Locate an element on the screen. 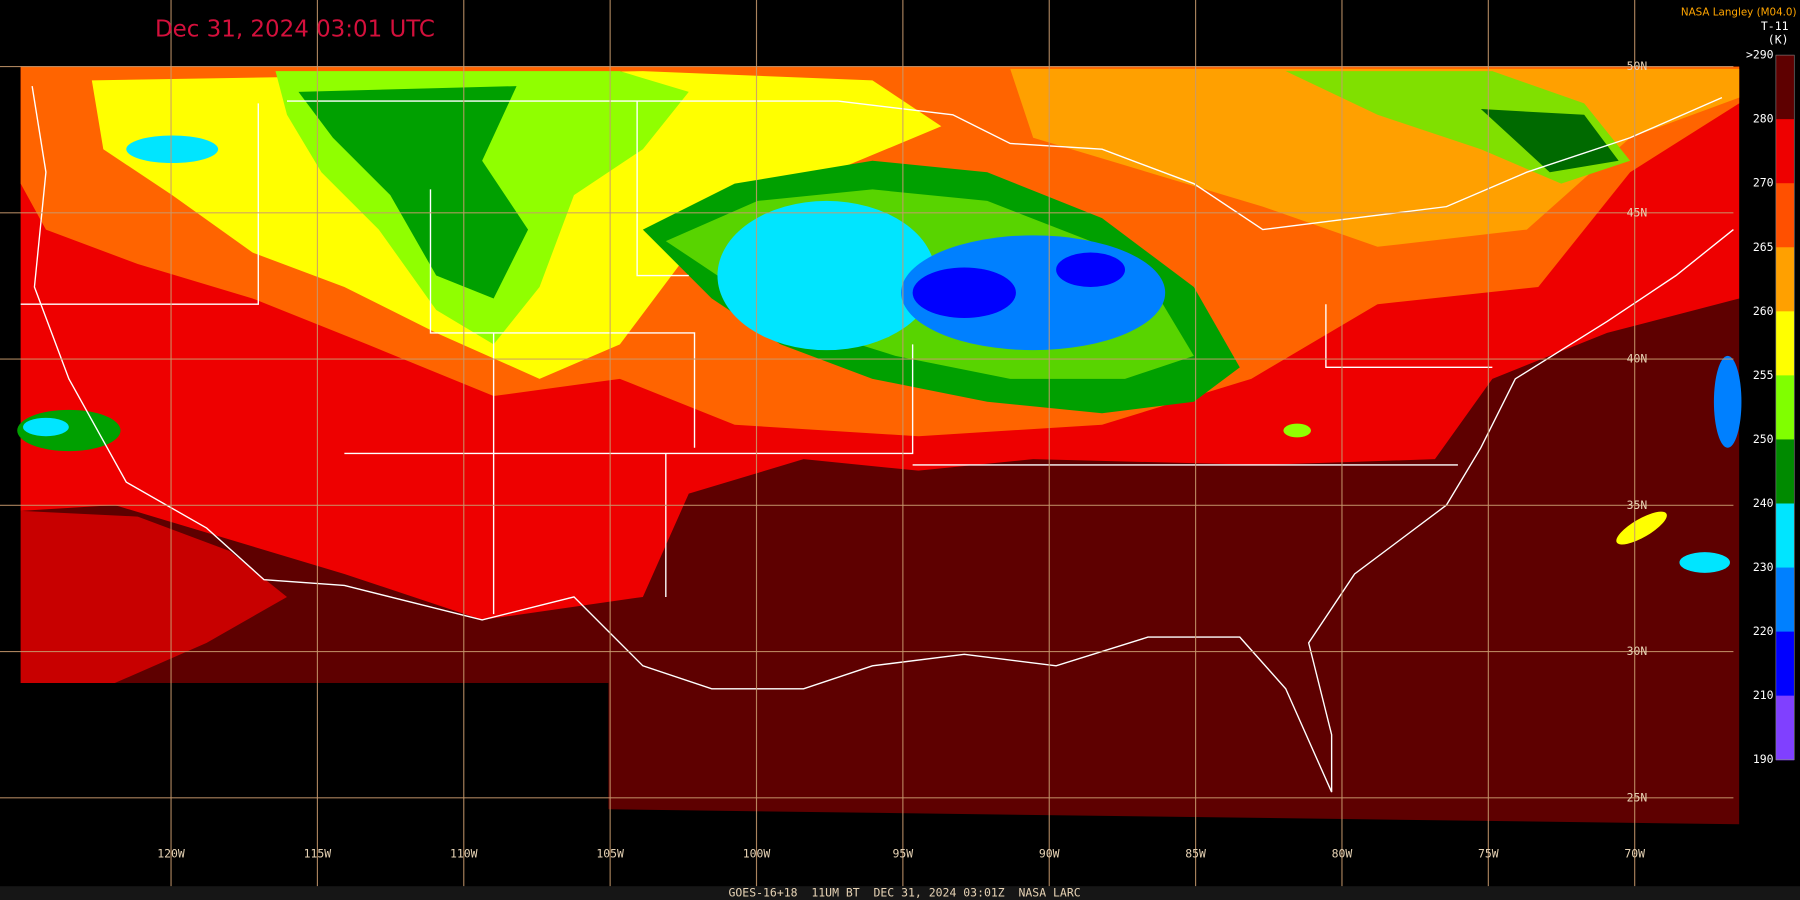 Image resolution: width=1800 pixels, height=900 pixels. latitude-label: 50N is located at coordinates (1637, 66).